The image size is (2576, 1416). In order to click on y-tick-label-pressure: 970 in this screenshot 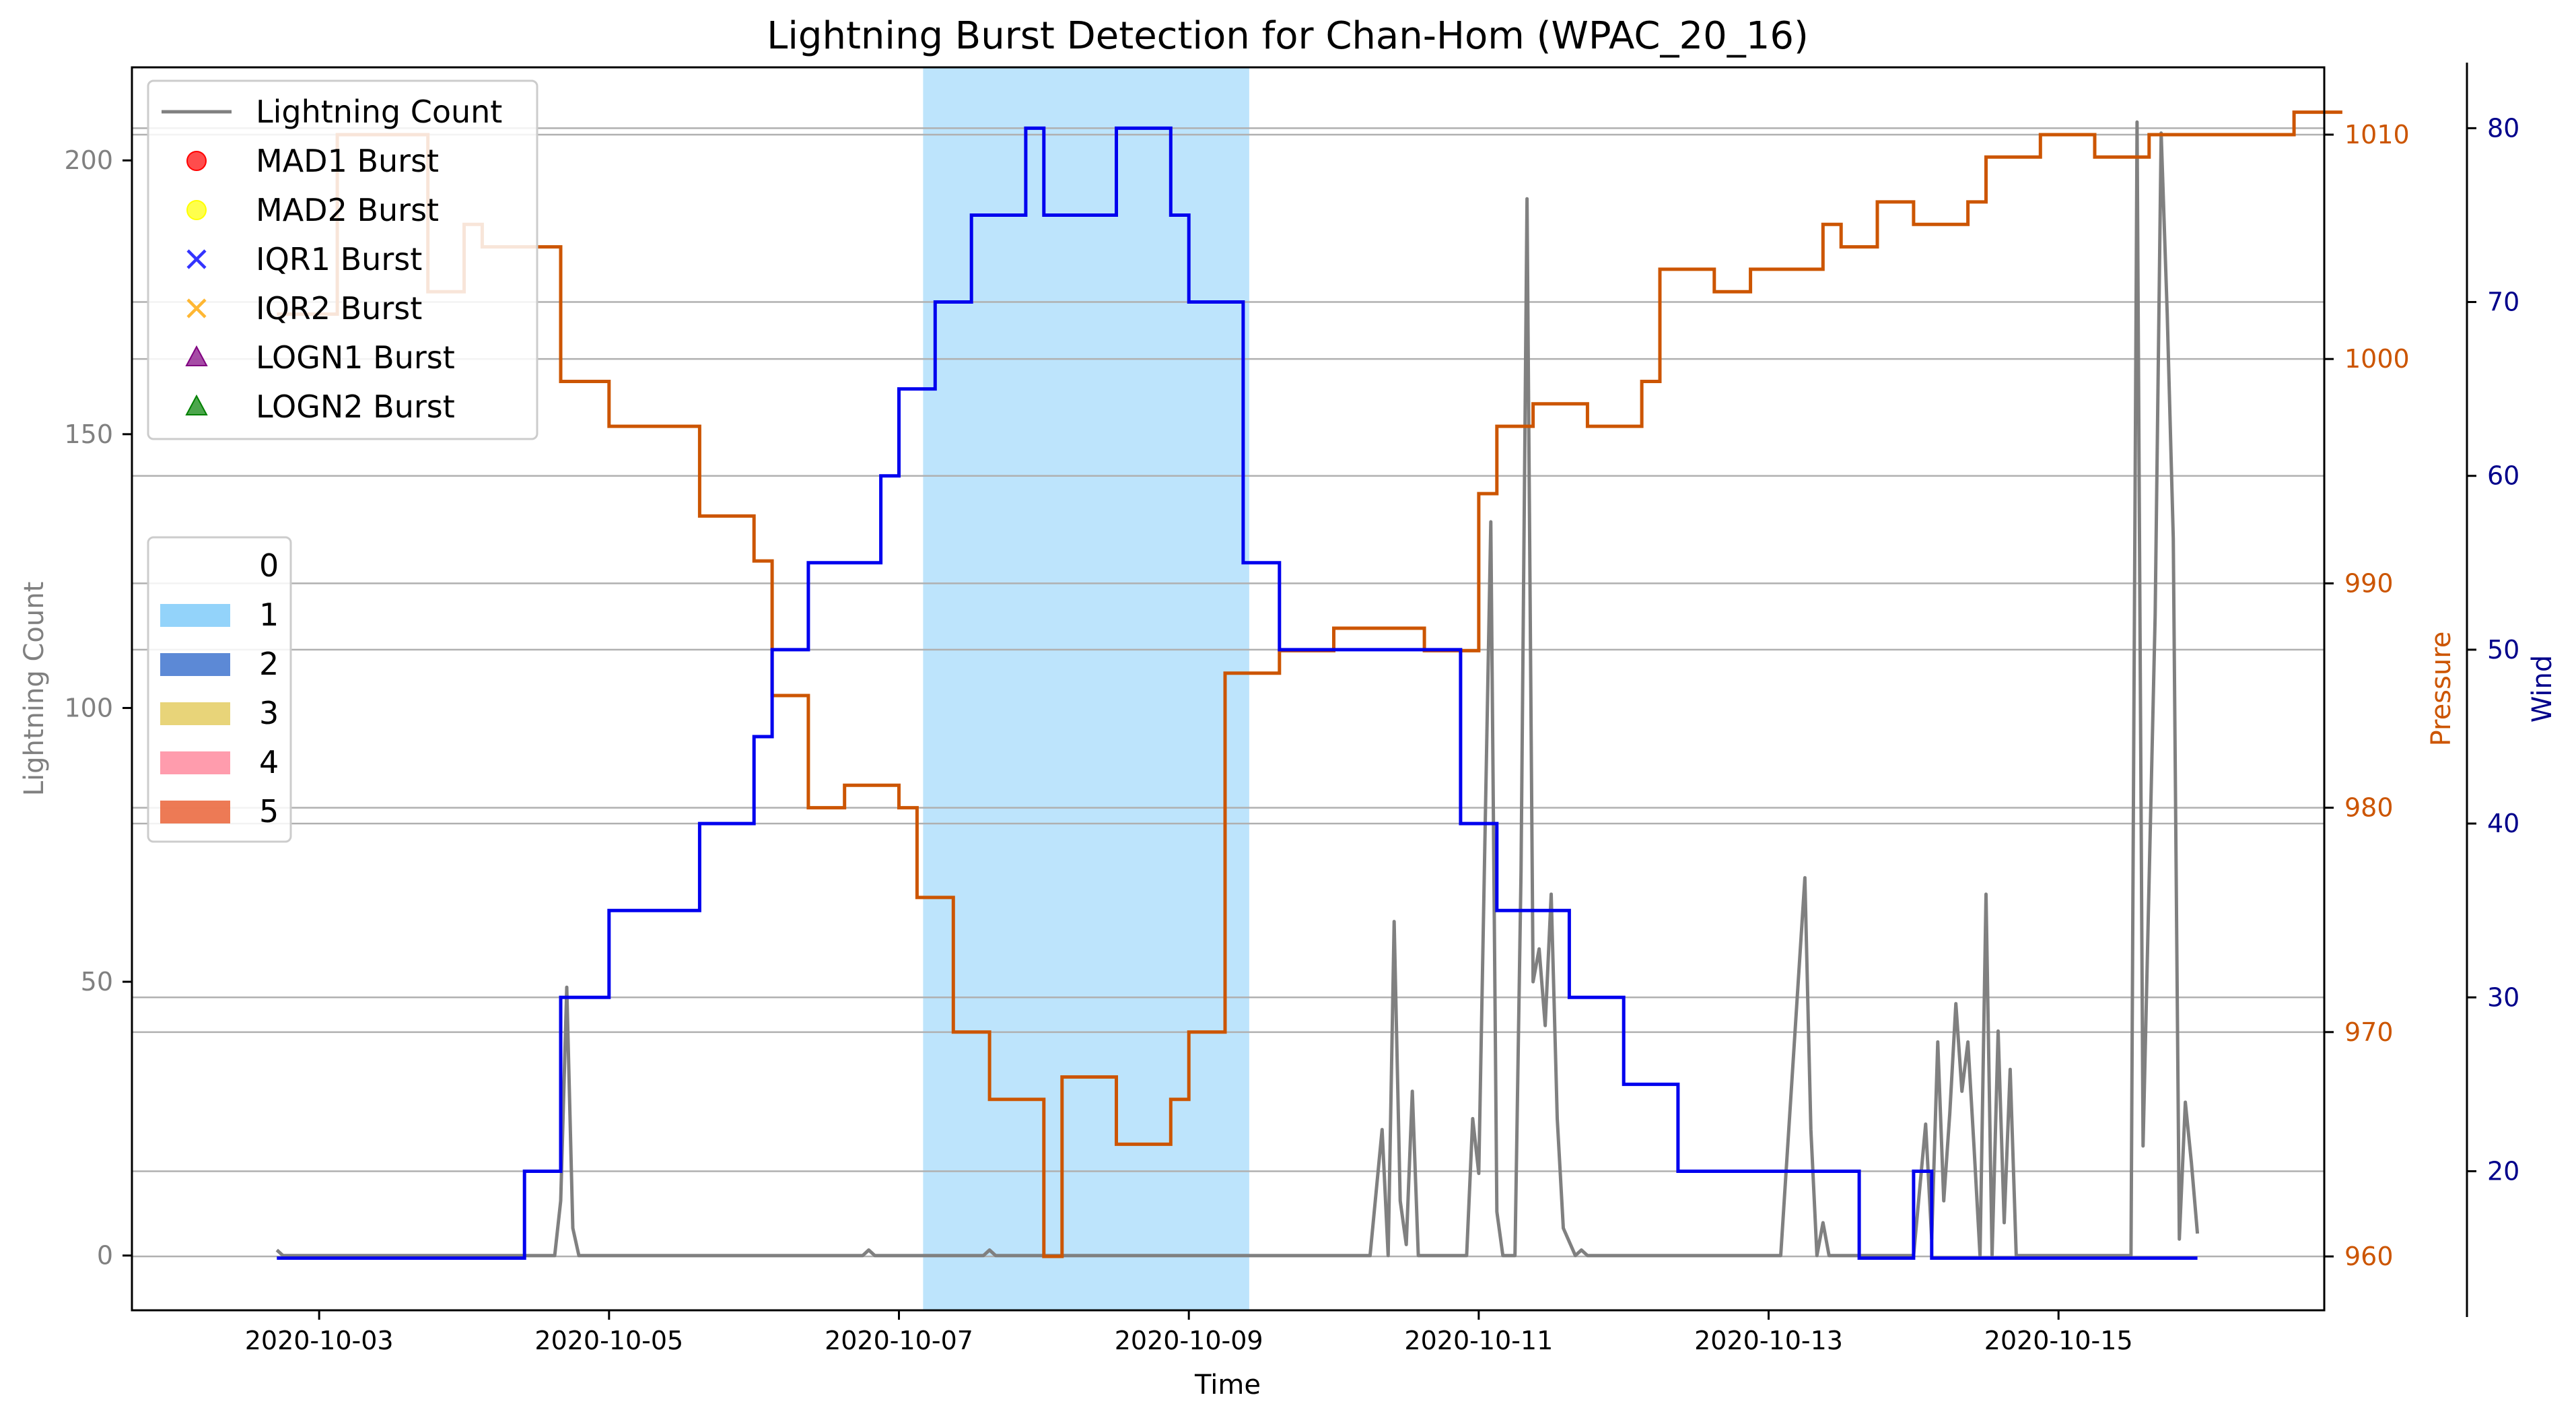, I will do `click(2369, 1032)`.